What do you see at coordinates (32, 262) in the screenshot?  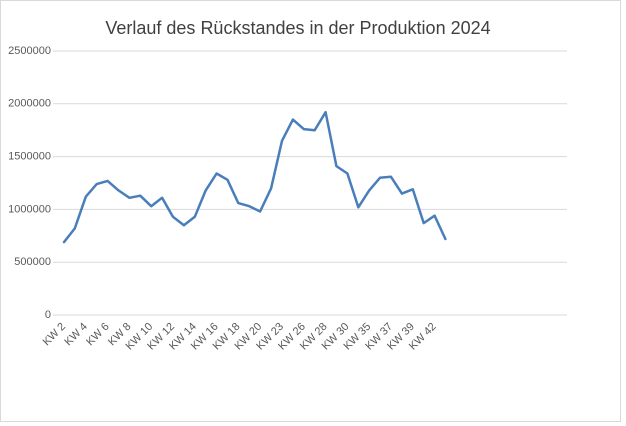 I see `y-tick-label: 500000` at bounding box center [32, 262].